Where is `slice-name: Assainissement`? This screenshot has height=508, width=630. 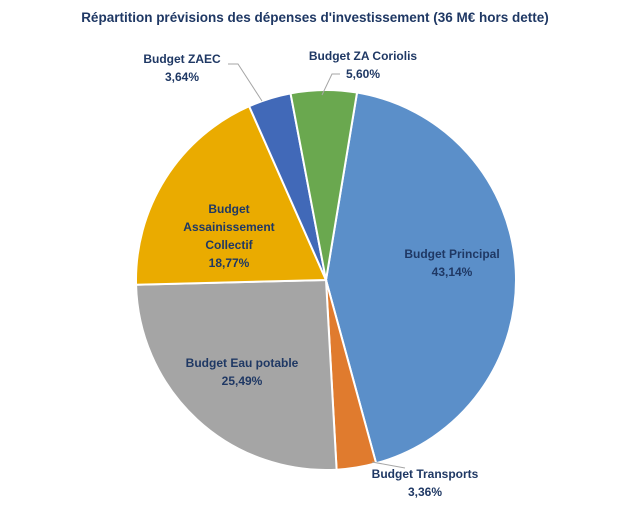 slice-name: Assainissement is located at coordinates (228, 227).